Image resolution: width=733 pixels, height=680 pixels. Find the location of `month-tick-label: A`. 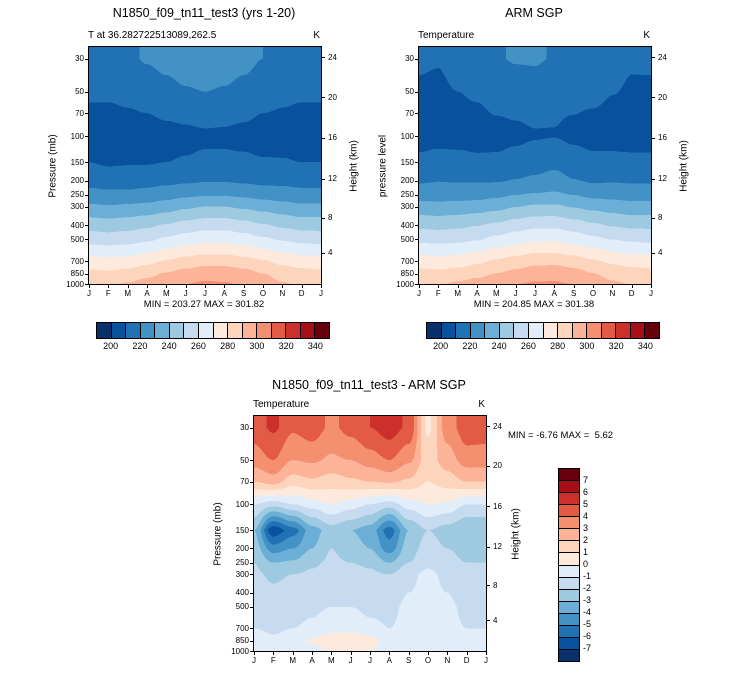

month-tick-label: A is located at coordinates (312, 660).